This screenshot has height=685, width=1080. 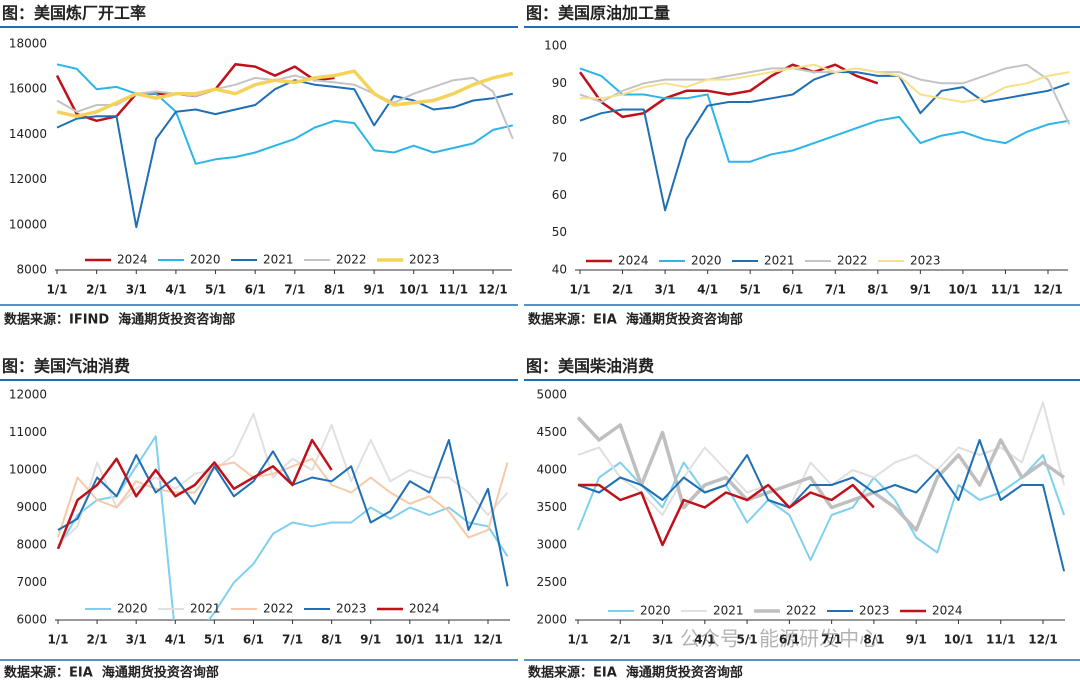 What do you see at coordinates (74, 13) in the screenshot?
I see `chart-title: 图：美国炼厂开工率` at bounding box center [74, 13].